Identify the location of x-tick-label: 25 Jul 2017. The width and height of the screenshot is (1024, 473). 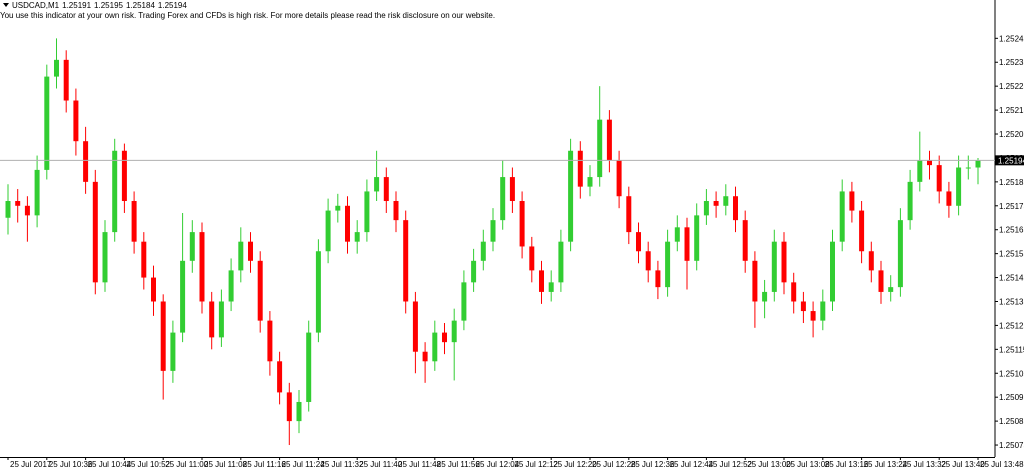
(31, 464).